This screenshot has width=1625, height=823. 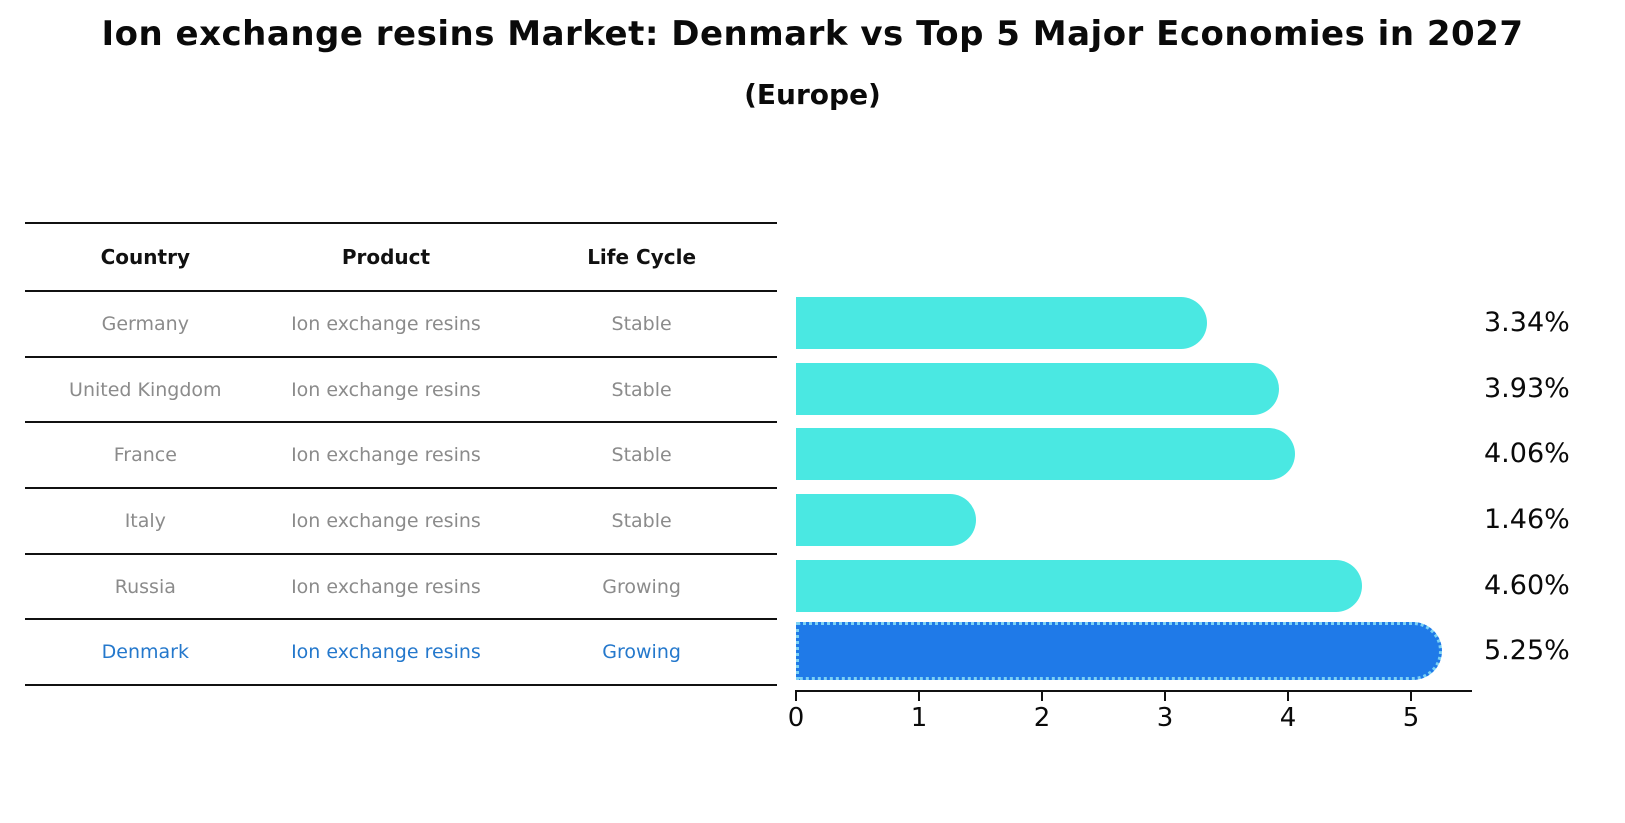 What do you see at coordinates (1527, 322) in the screenshot?
I see `bar-value-label: 3.34%` at bounding box center [1527, 322].